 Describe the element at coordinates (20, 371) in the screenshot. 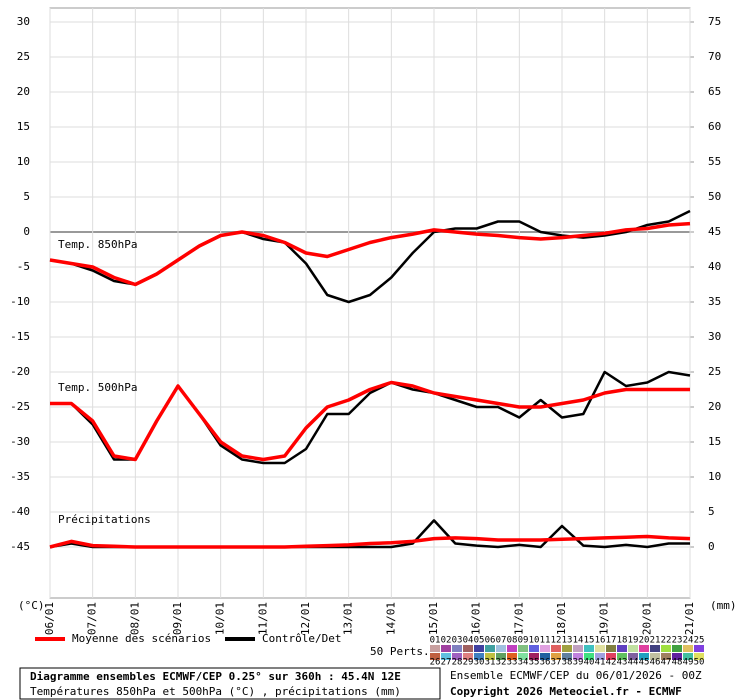

I see `y-tick-label: -20` at that location.